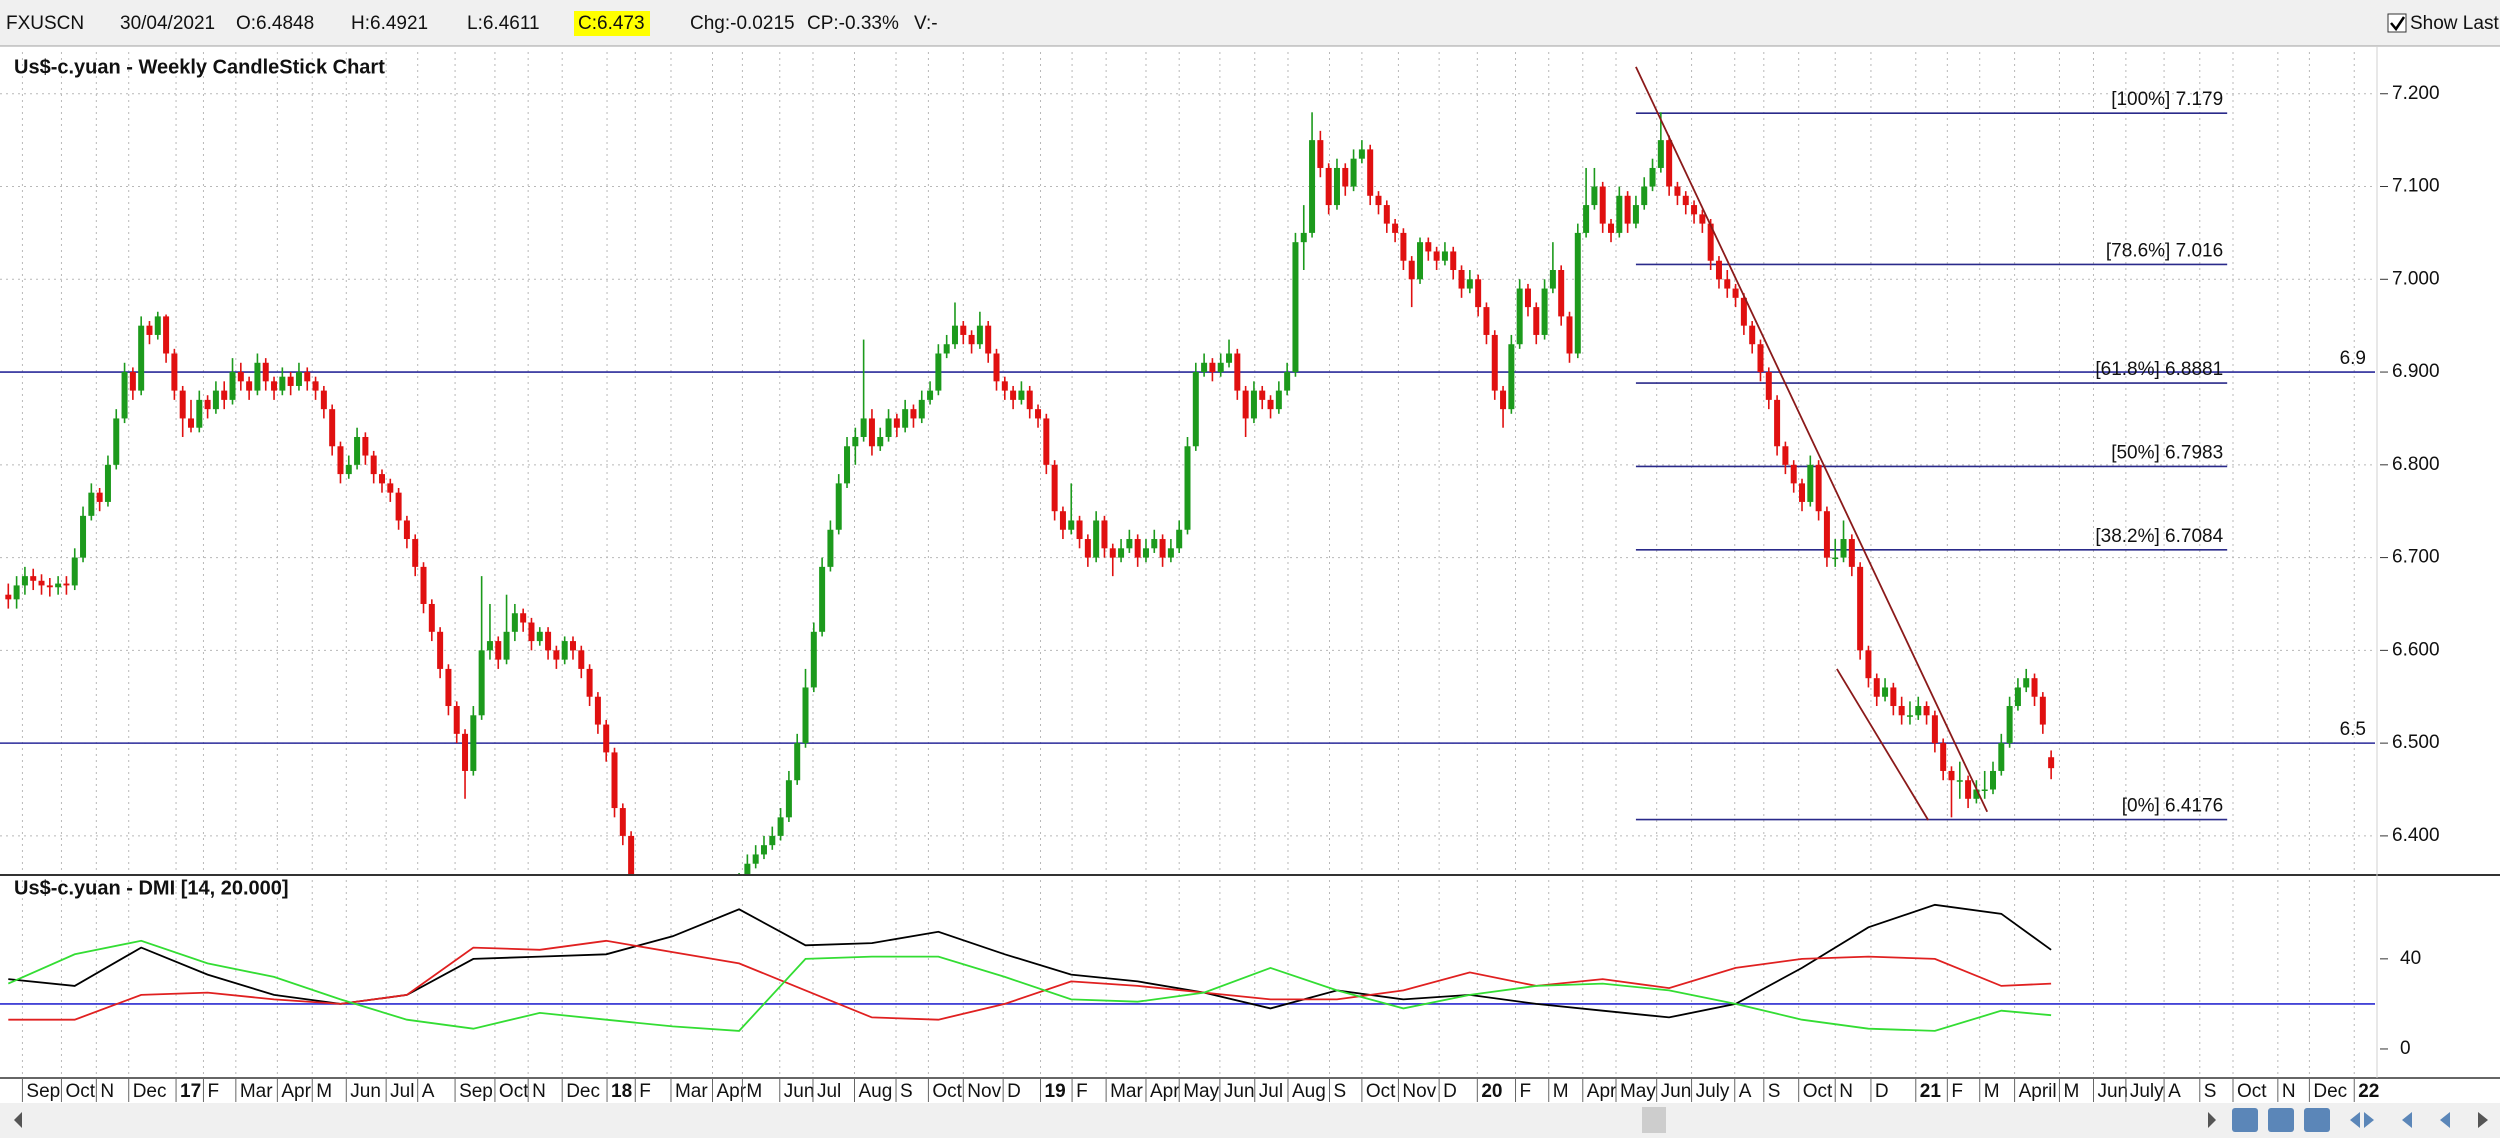 The width and height of the screenshot is (2500, 1138). Describe the element at coordinates (583, 1091) in the screenshot. I see `x-tick-label: Dec` at that location.